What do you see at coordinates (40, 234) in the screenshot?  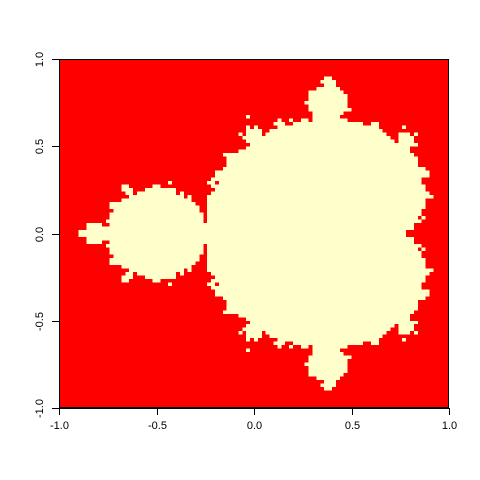 I see `y-tick-label: 0.0` at bounding box center [40, 234].